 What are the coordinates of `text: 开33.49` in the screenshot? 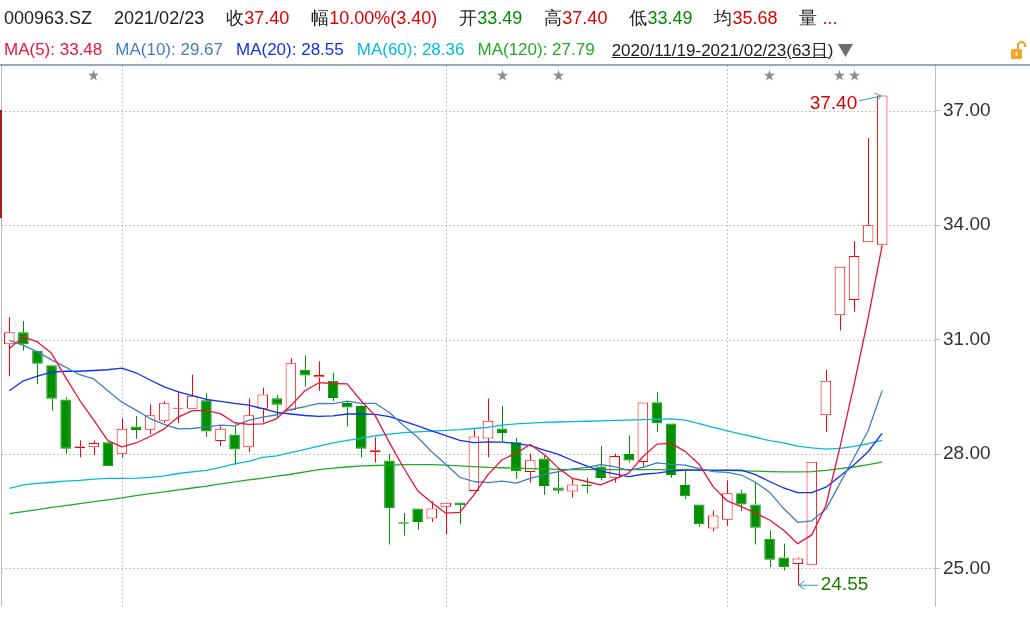 It's located at (491, 18).